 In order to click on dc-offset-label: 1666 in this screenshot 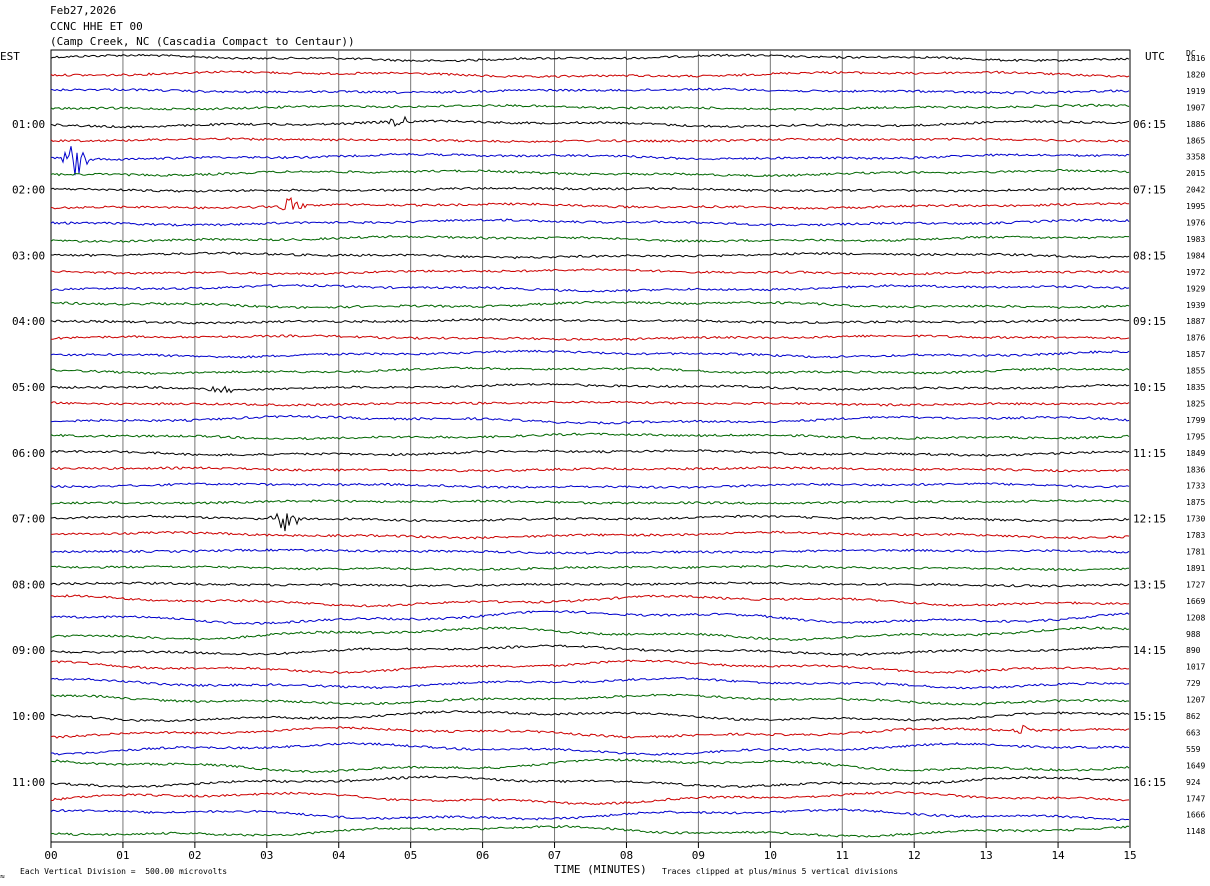, I will do `click(1195, 815)`.